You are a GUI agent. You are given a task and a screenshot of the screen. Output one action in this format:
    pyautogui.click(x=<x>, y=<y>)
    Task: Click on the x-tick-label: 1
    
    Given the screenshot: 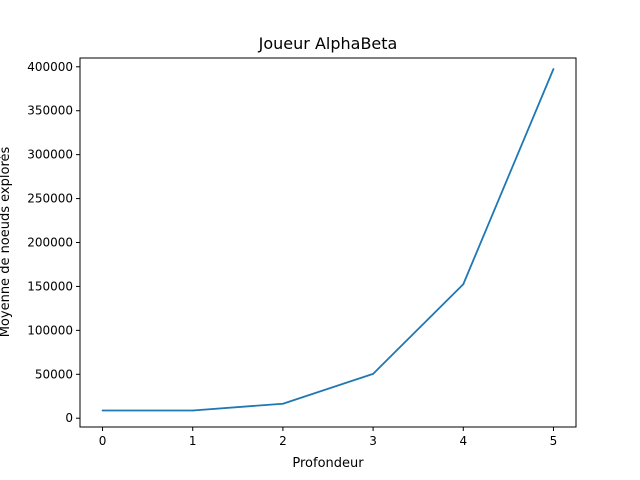 What is the action you would take?
    pyautogui.click(x=193, y=441)
    